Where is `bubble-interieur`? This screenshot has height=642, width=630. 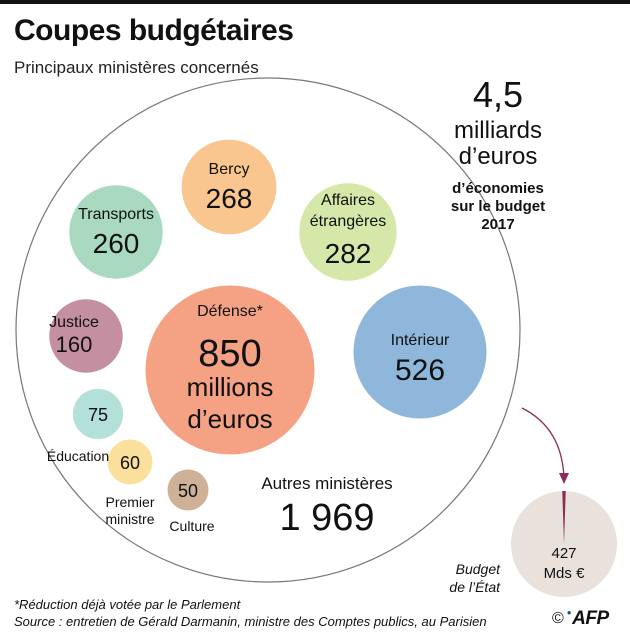 bubble-interieur is located at coordinates (420, 352).